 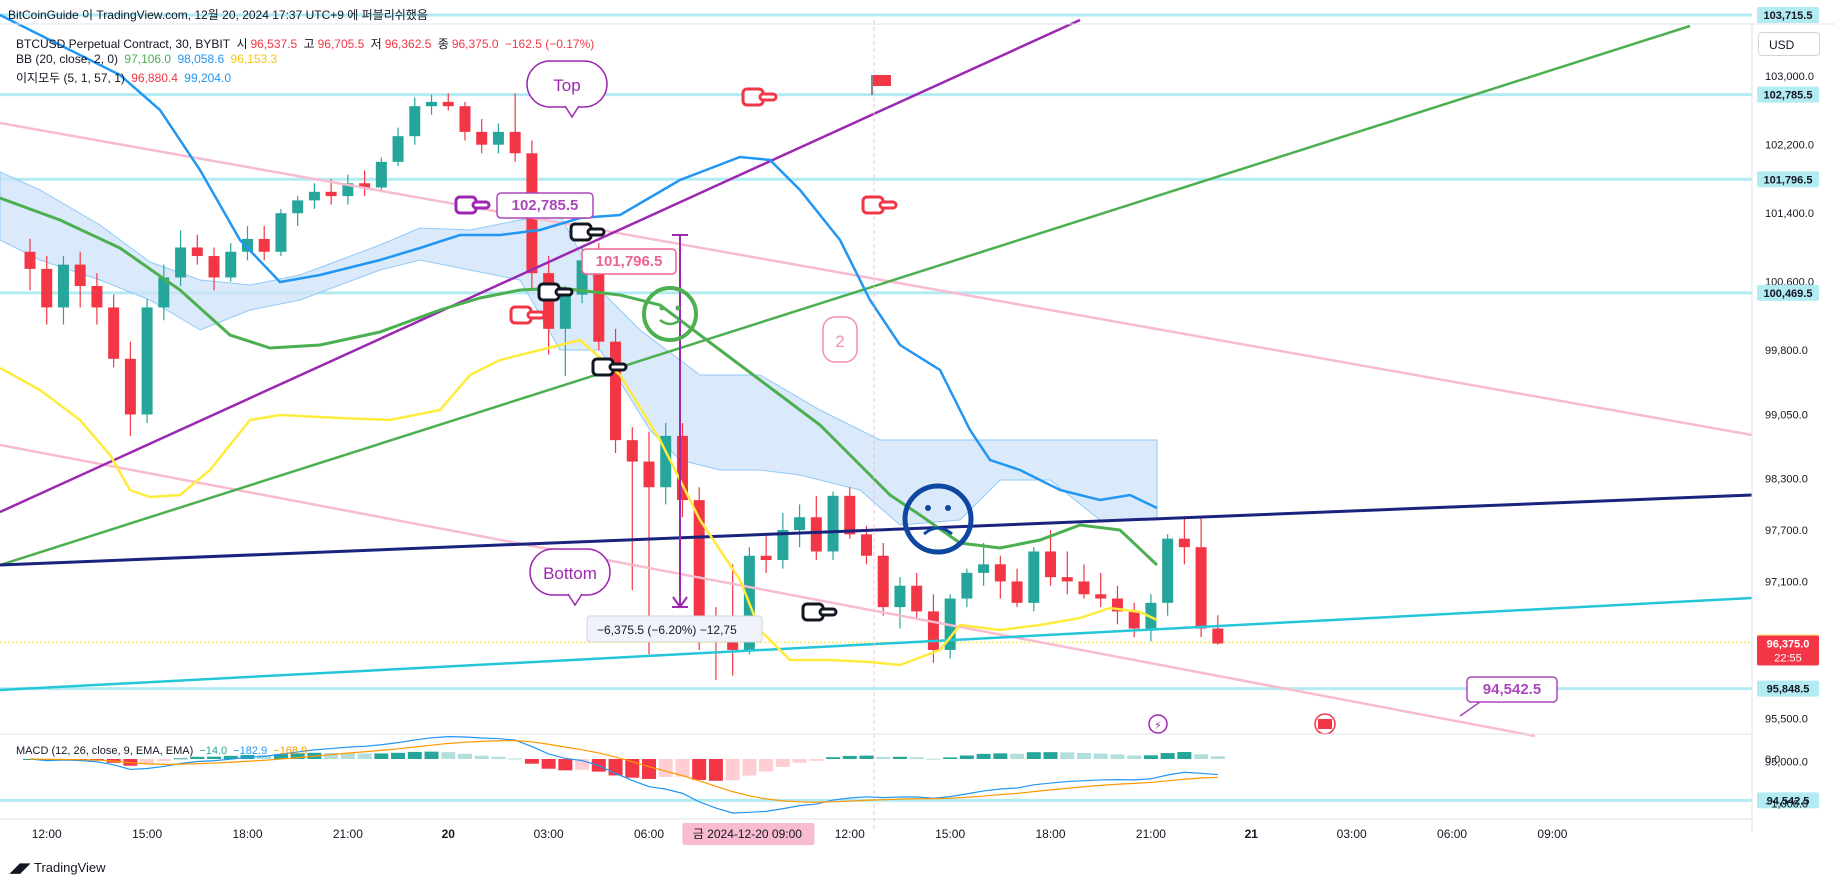 What do you see at coordinates (572, 112) in the screenshot?
I see `top-bubble-tail` at bounding box center [572, 112].